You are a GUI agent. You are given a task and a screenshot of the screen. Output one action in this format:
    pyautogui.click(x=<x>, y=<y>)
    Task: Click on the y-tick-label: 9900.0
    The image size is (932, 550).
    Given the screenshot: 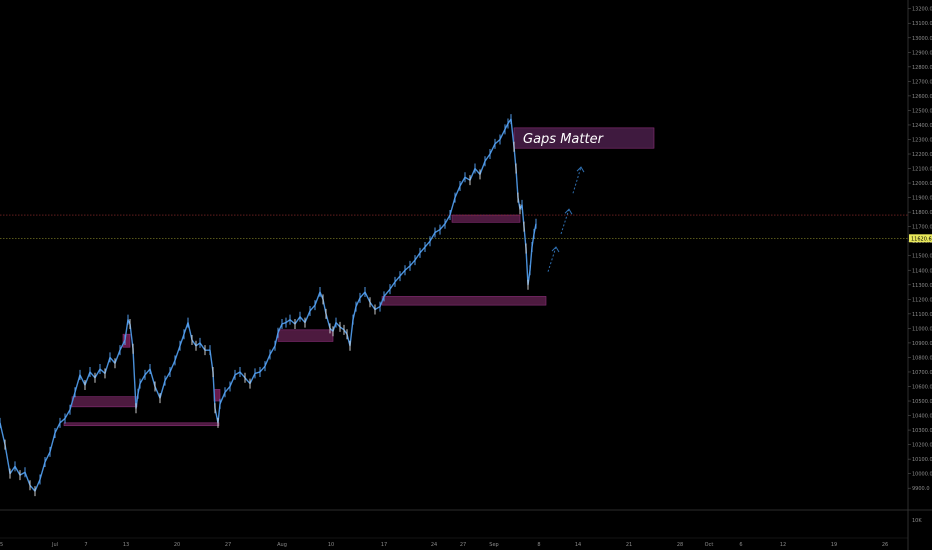 What is the action you would take?
    pyautogui.click(x=921, y=489)
    